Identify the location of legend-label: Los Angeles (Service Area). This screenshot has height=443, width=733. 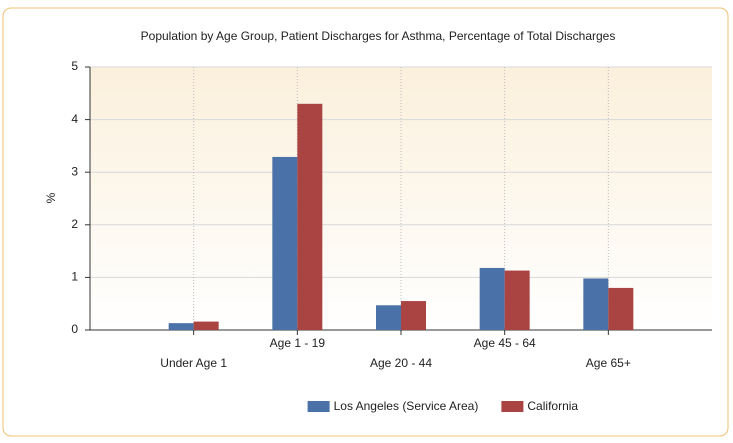
(406, 406).